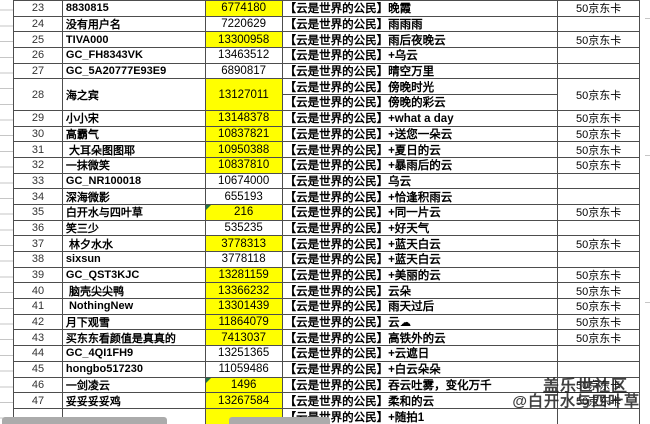 This screenshot has width=650, height=424. I want to click on title-cell: 【云是世界的公民】+送您一朵云, so click(420, 134).